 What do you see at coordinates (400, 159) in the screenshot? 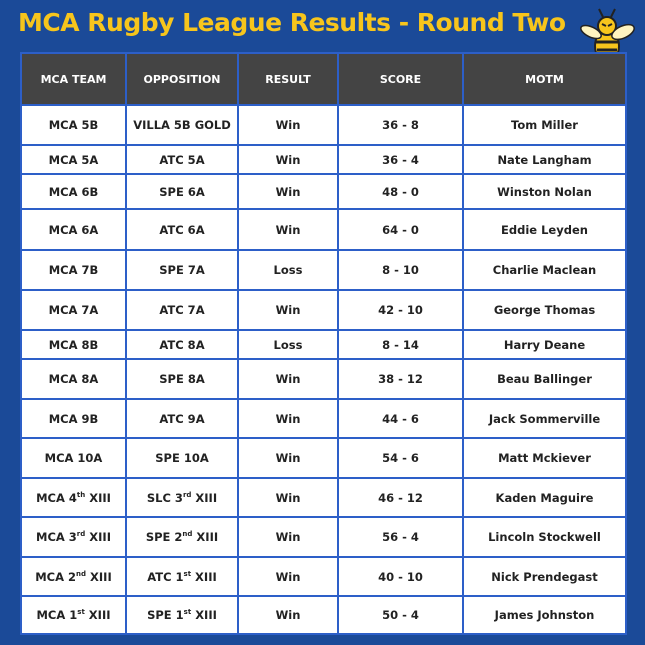
I see `table-cell: 36 - 4` at bounding box center [400, 159].